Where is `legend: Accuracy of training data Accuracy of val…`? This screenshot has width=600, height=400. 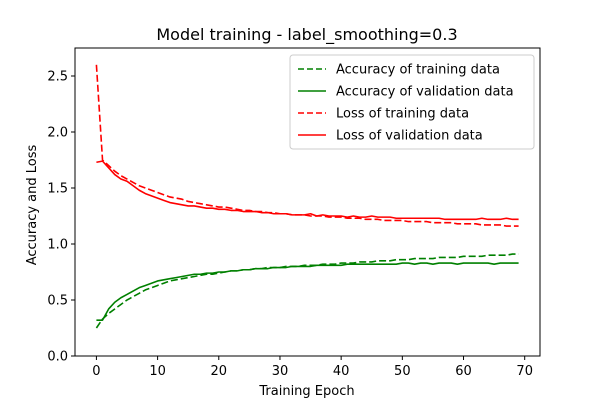
legend: Accuracy of training data Accuracy of val… is located at coordinates (412, 102).